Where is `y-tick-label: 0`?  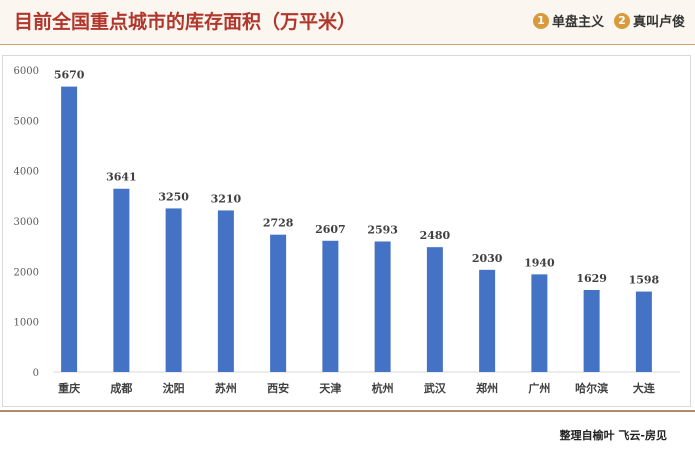
y-tick-label: 0 is located at coordinates (36, 373).